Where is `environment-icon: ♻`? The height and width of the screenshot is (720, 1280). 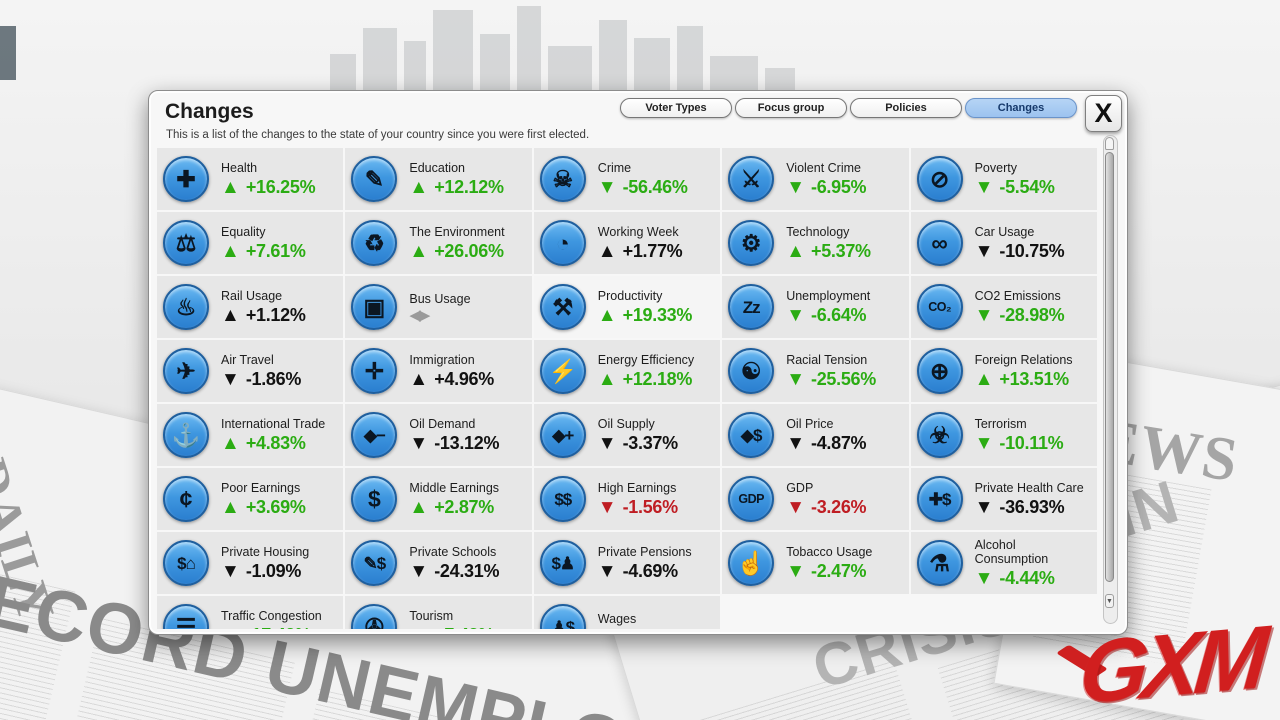 environment-icon: ♻ is located at coordinates (374, 243).